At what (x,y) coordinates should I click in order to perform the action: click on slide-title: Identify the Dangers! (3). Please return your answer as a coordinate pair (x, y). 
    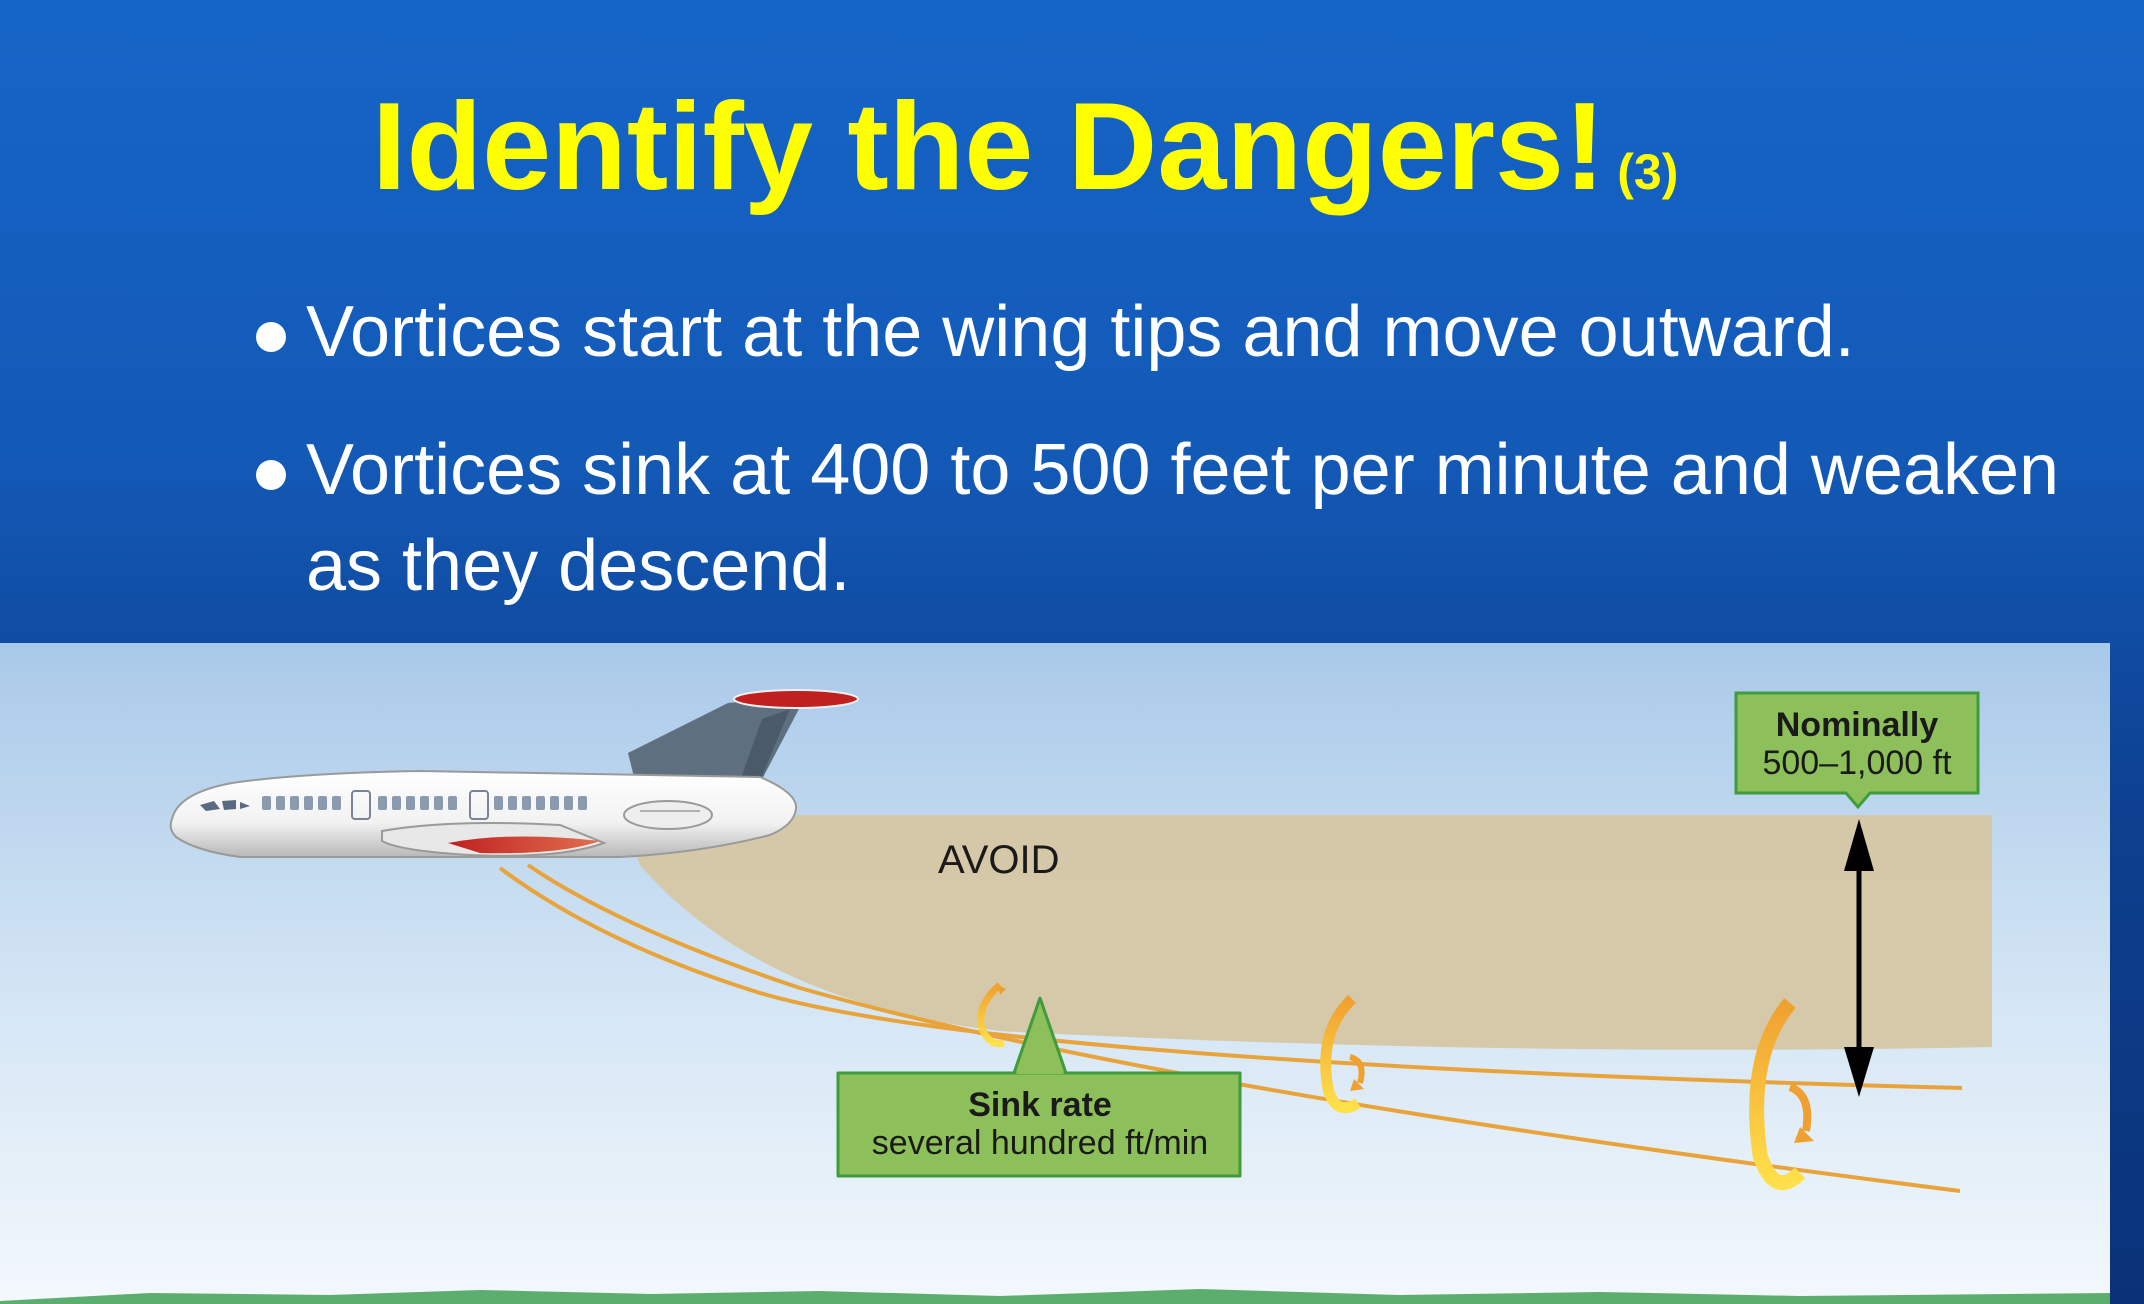
    Looking at the image, I should click on (1025, 159).